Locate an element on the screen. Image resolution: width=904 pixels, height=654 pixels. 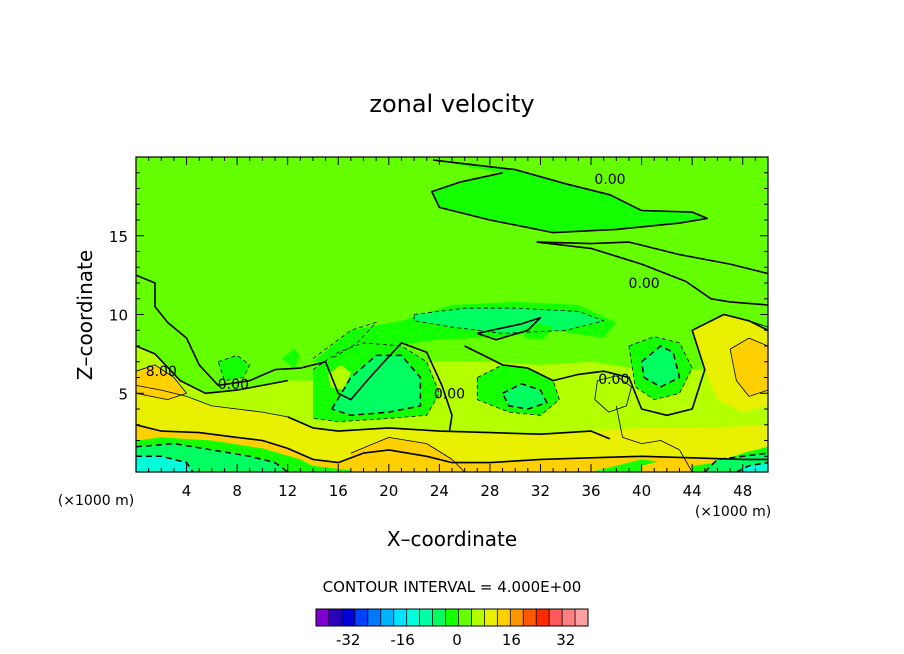
colorbar-frame is located at coordinates (452, 617).